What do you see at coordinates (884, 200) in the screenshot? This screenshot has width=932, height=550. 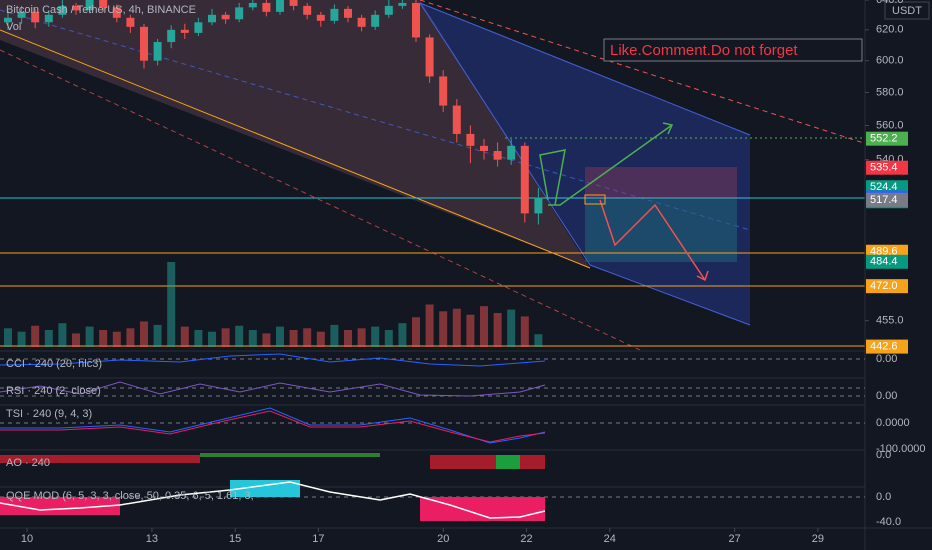 I see `price-tag-label: 517.4` at bounding box center [884, 200].